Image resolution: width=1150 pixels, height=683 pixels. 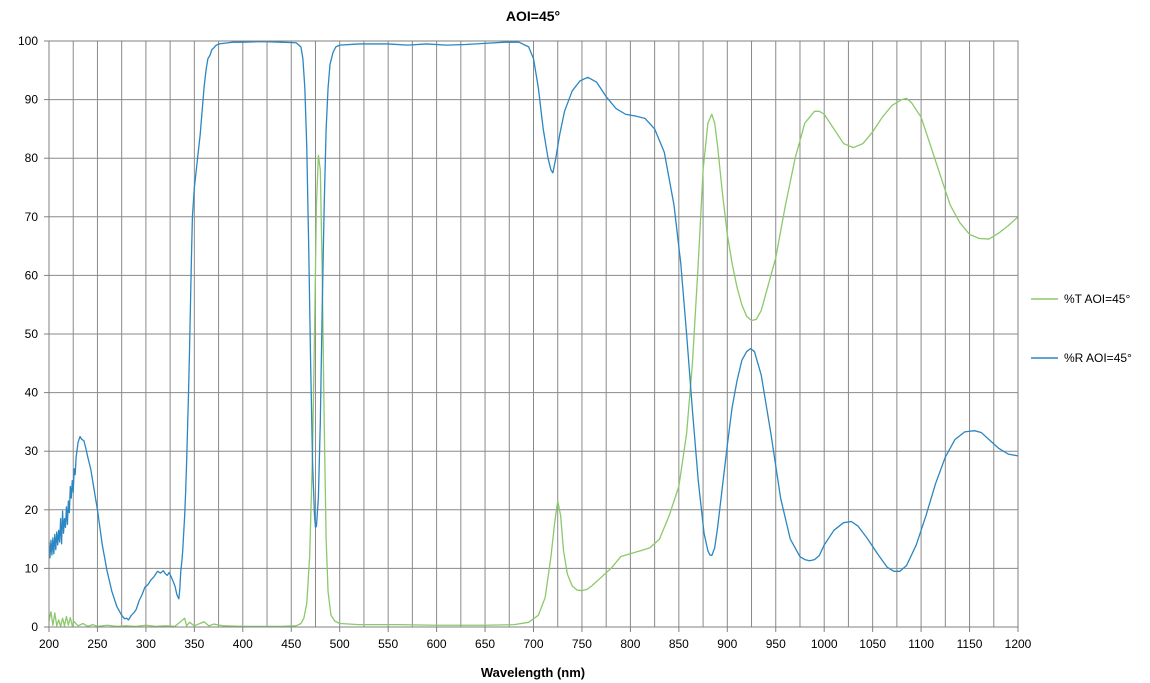 What do you see at coordinates (1018, 644) in the screenshot?
I see `x-tick-label: 1200` at bounding box center [1018, 644].